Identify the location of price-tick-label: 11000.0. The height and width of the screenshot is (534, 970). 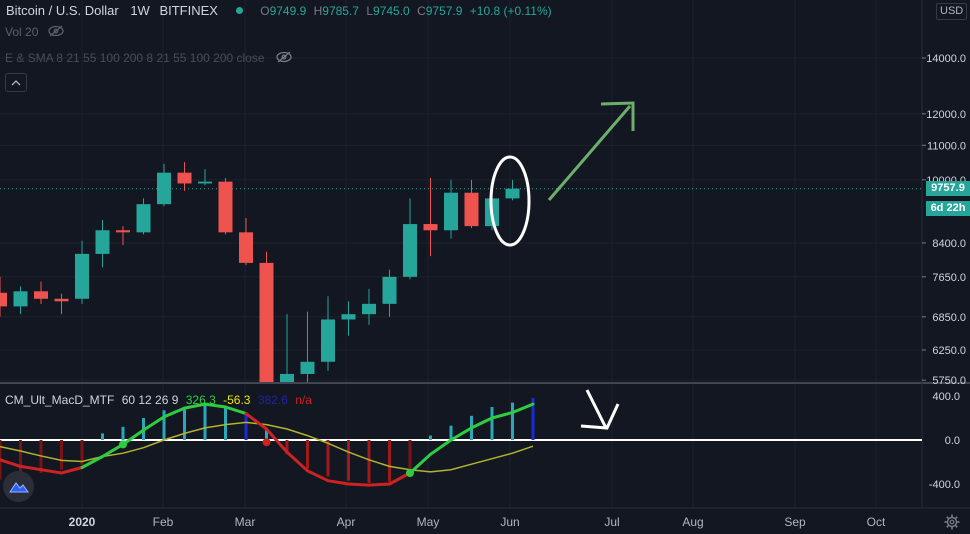
(946, 146).